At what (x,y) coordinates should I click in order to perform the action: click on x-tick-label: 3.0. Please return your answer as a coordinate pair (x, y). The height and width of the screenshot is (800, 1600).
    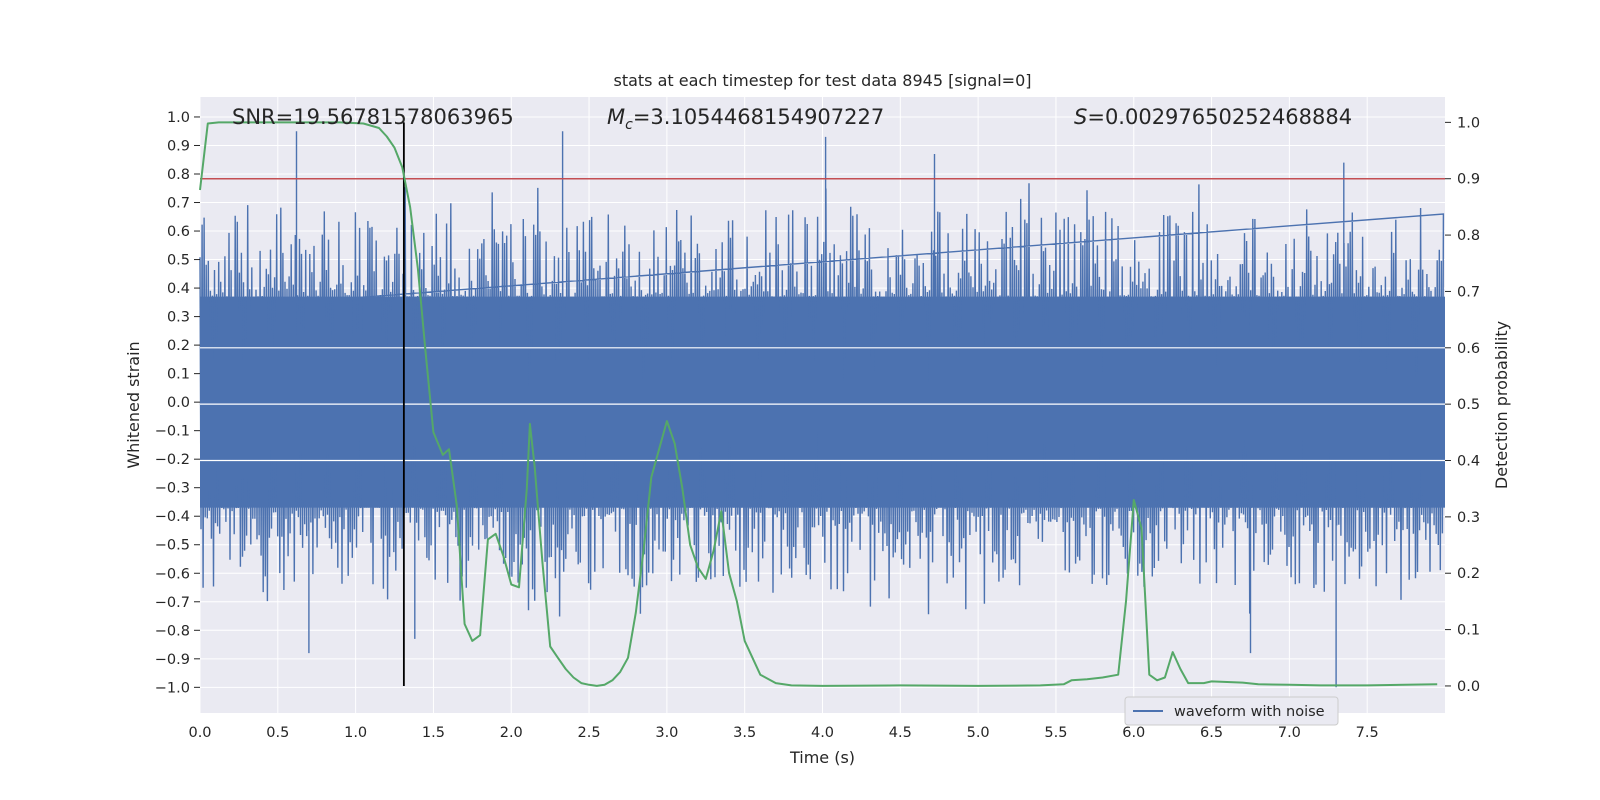
    Looking at the image, I should click on (666, 733).